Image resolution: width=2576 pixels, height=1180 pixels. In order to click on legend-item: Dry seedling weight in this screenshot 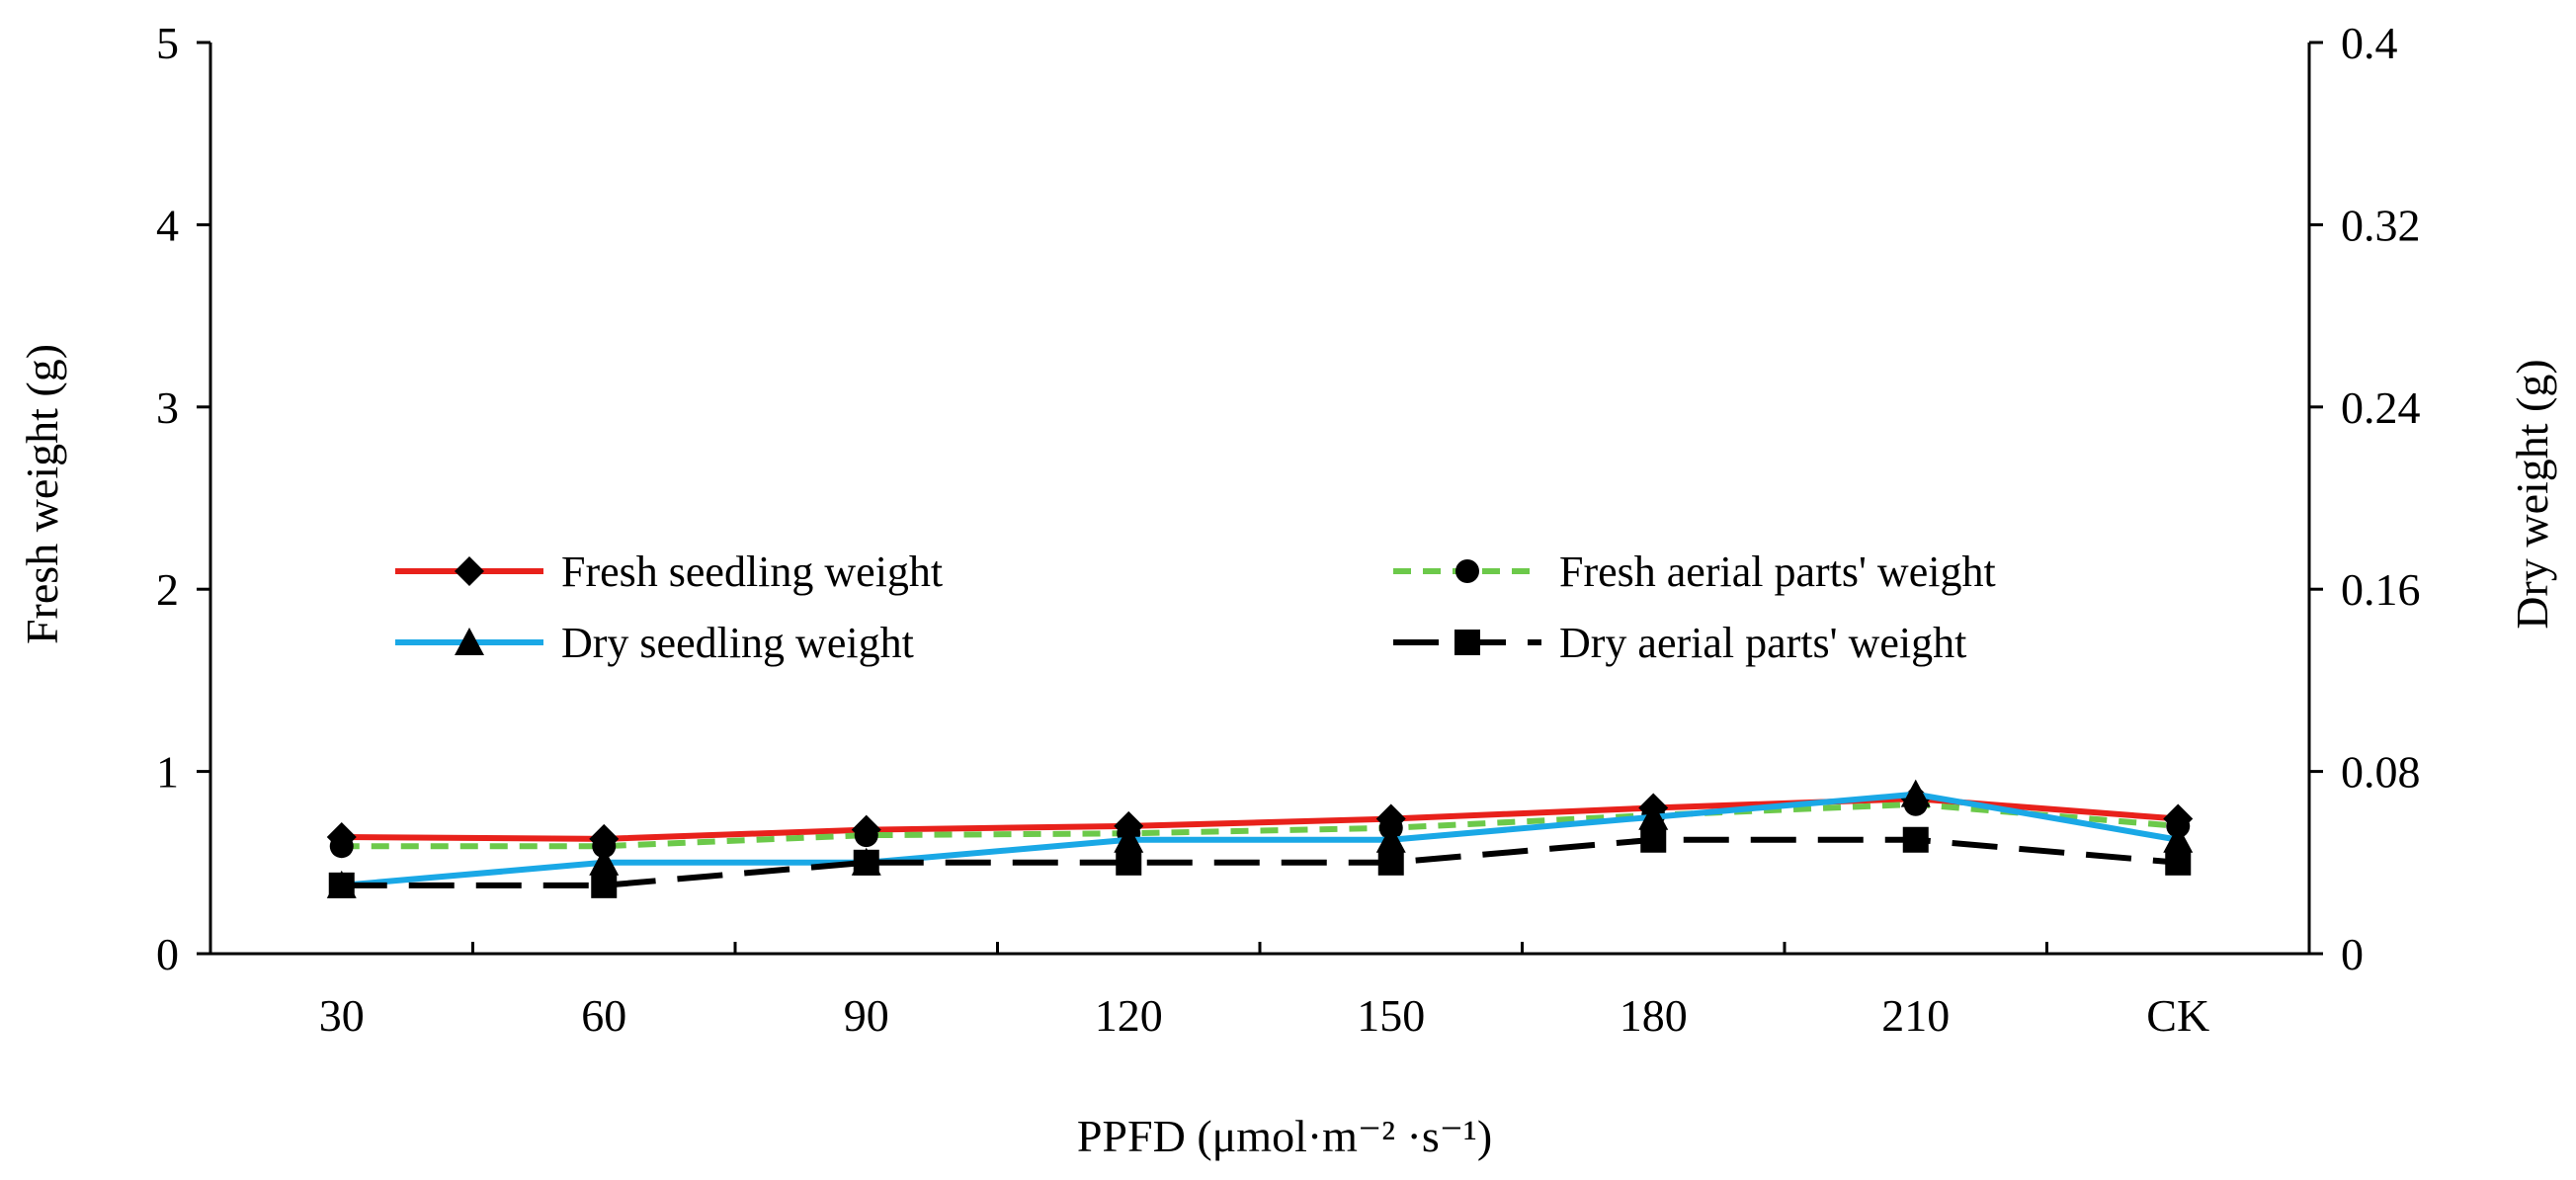, I will do `click(654, 643)`.